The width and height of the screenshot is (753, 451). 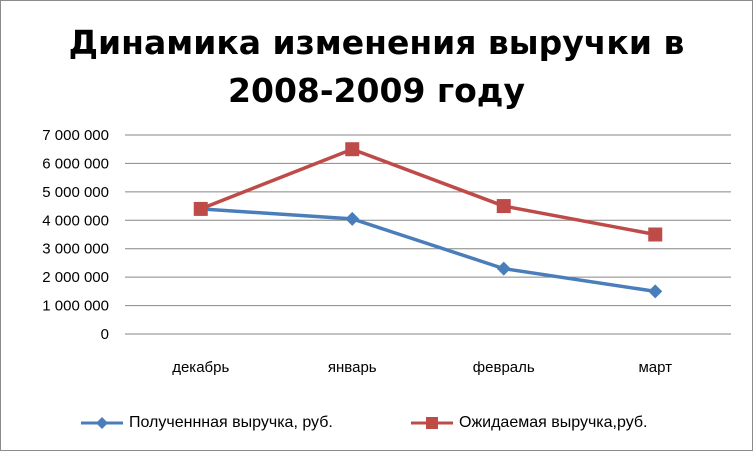 What do you see at coordinates (105, 334) in the screenshot?
I see `y-tick-label: 0` at bounding box center [105, 334].